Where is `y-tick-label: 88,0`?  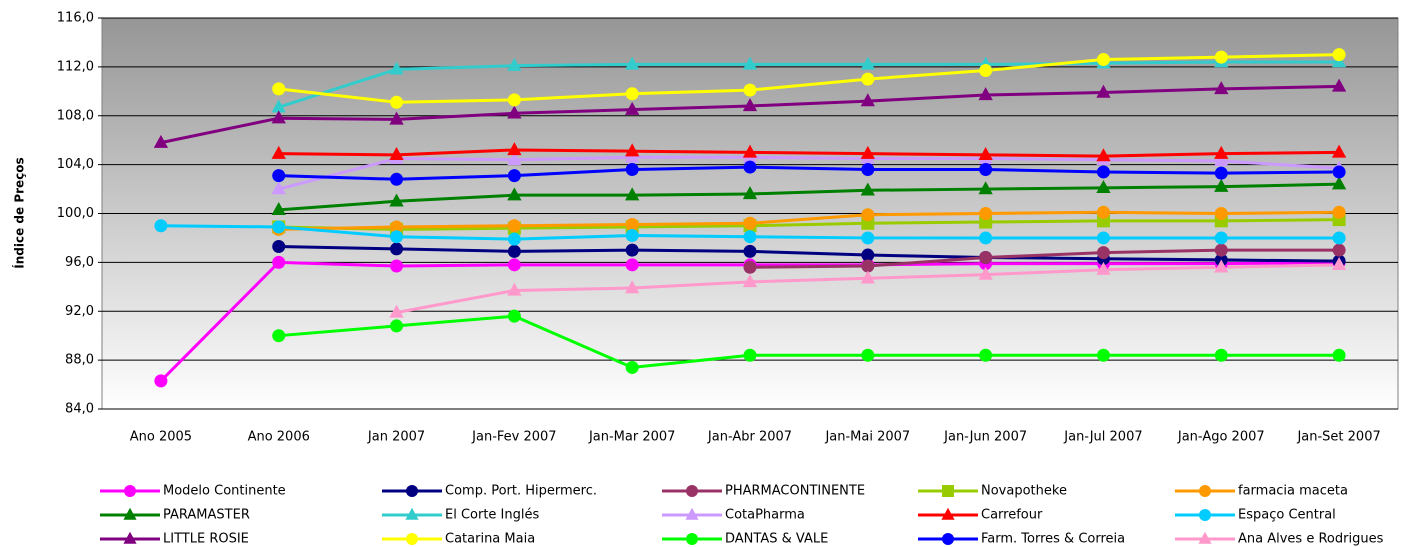
y-tick-label: 88,0 is located at coordinates (79, 360).